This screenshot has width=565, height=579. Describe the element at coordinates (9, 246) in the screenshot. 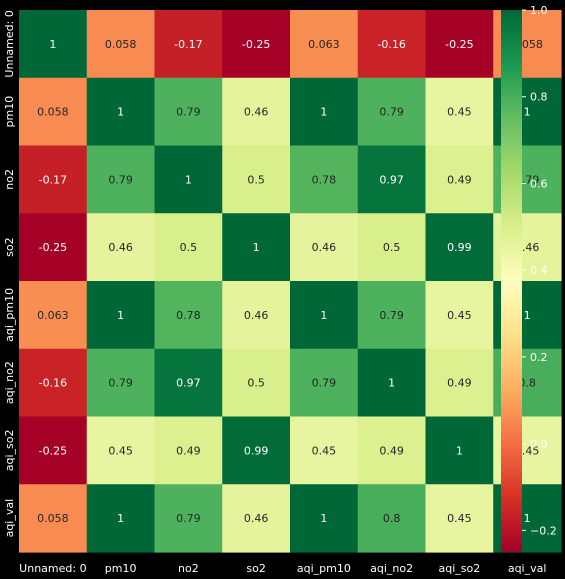

I see `y-tick-label: so2` at that location.